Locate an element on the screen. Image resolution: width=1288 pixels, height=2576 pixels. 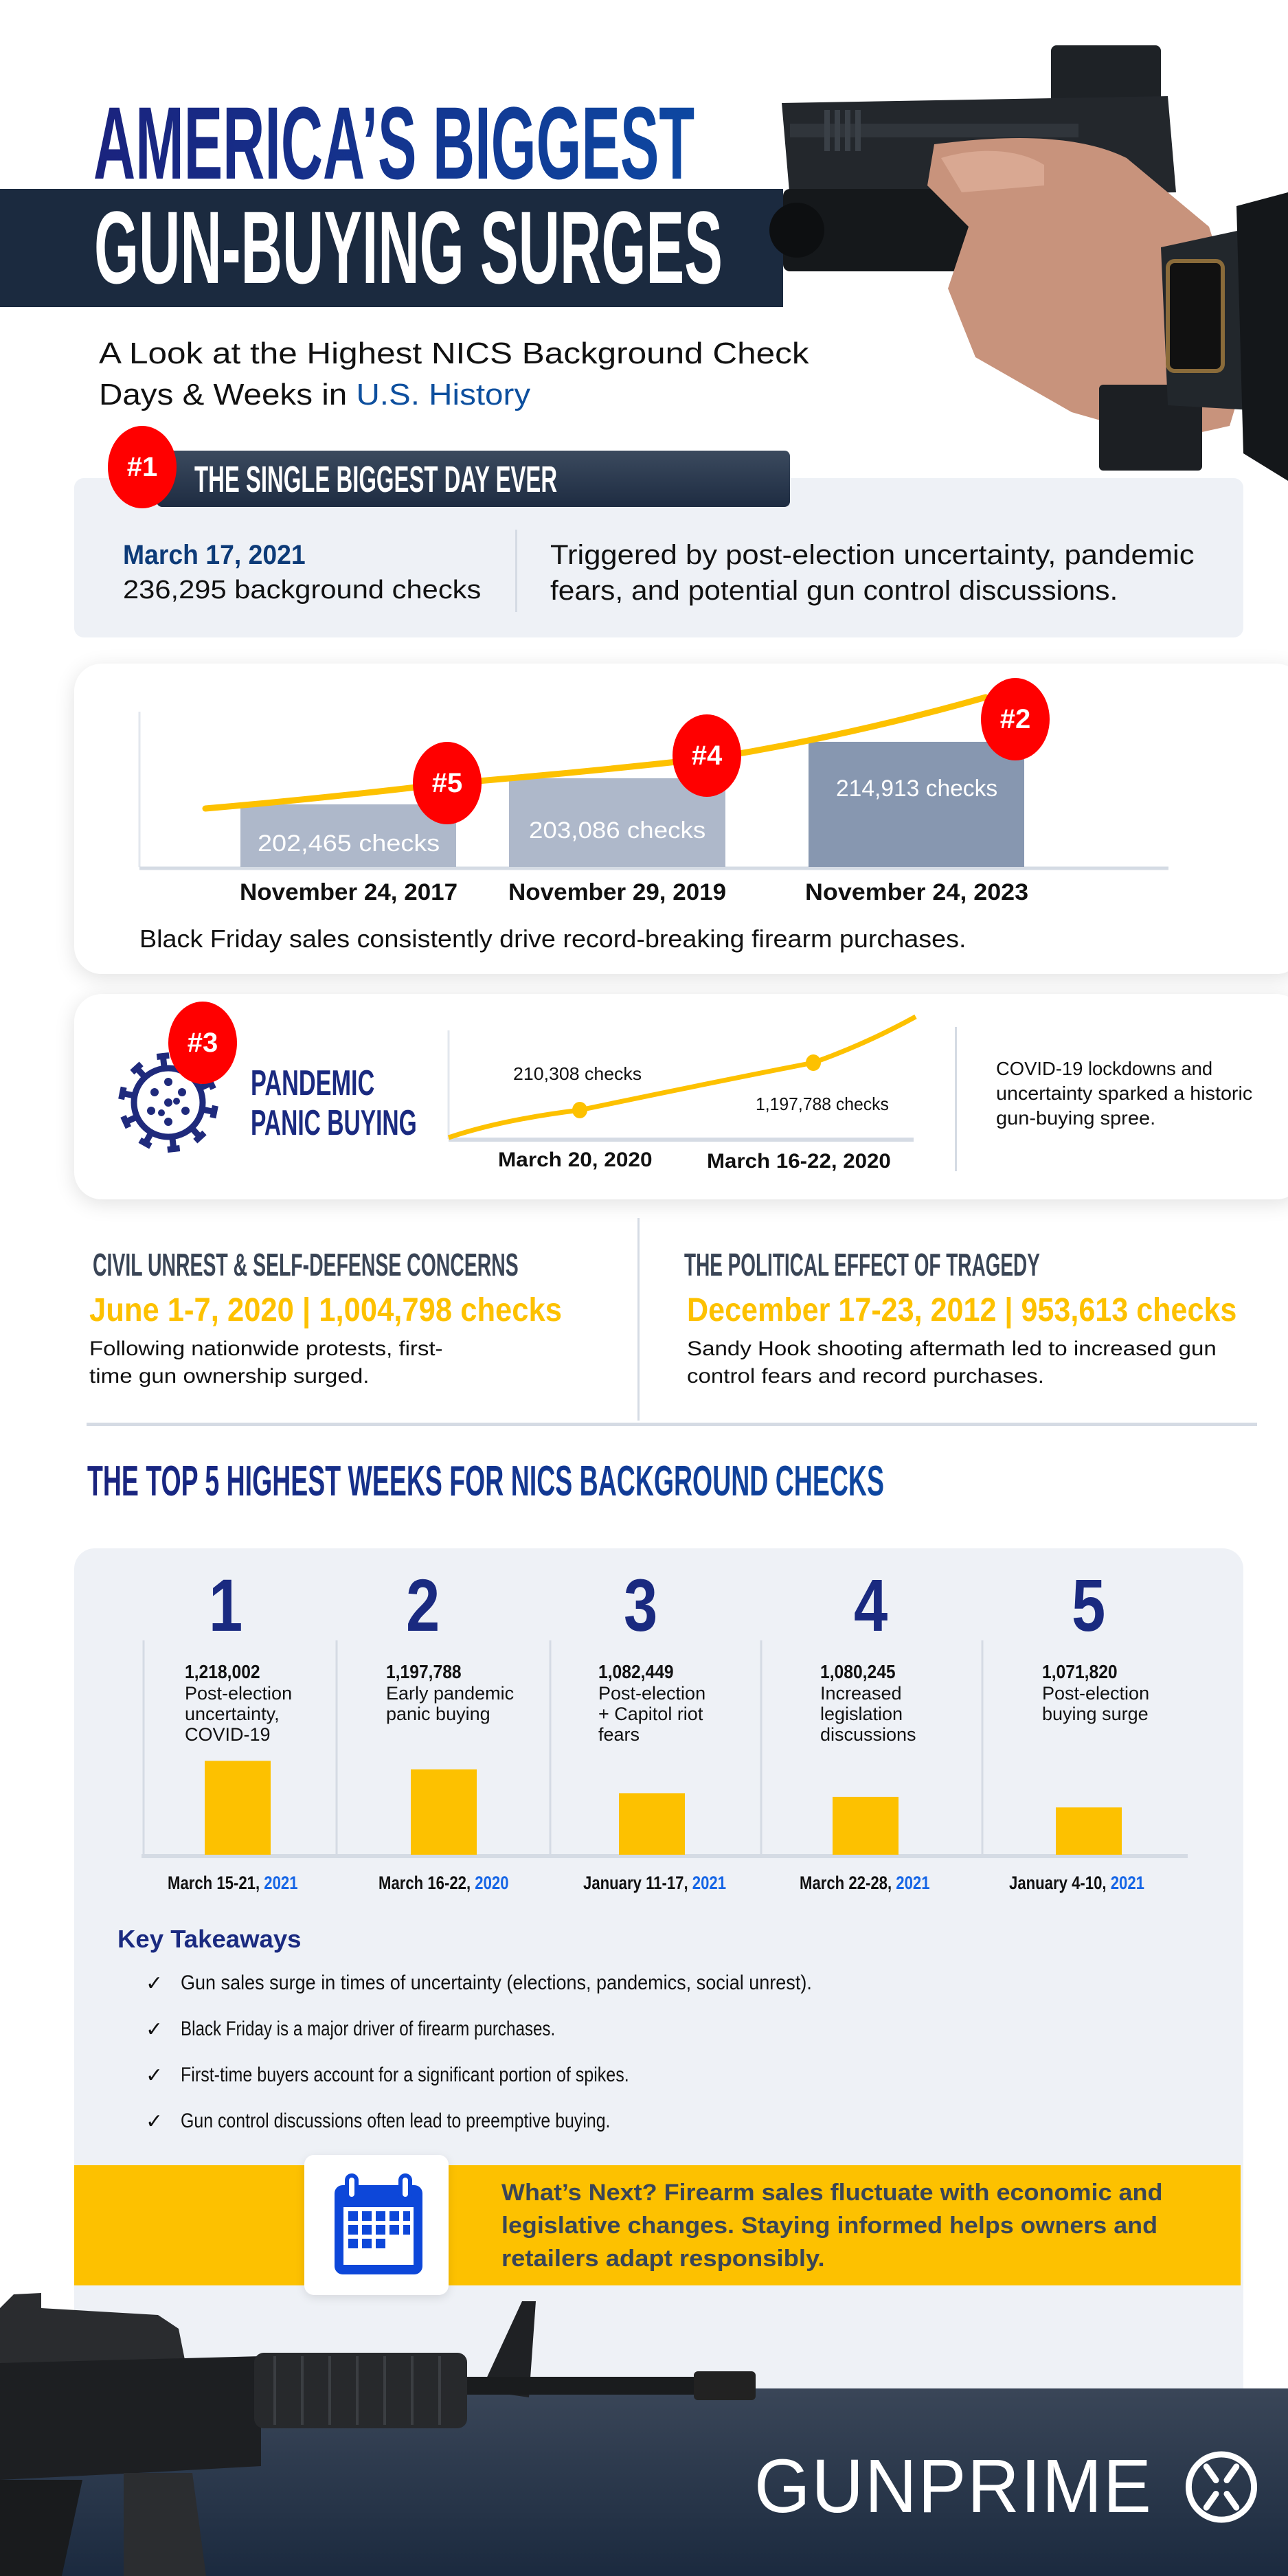
tragedy-heading: THE POLITICAL EFFECT OF TRAGEDY is located at coordinates (862, 1265).